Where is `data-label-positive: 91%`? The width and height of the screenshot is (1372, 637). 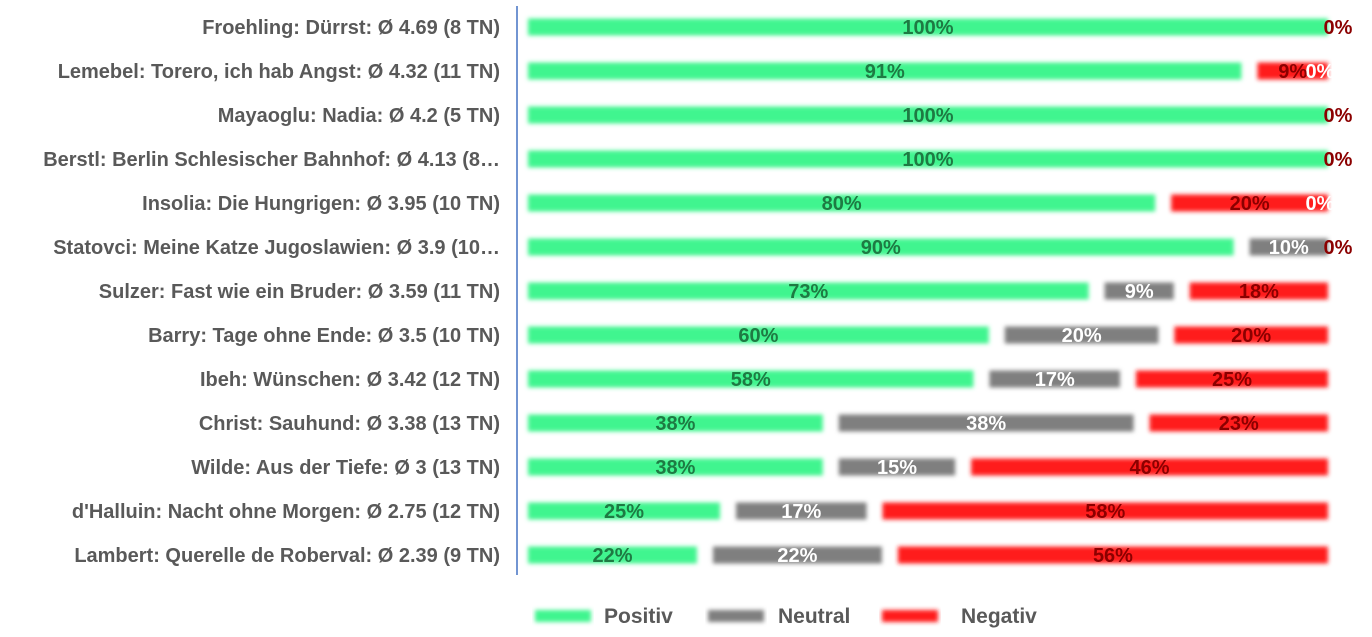 data-label-positive: 91% is located at coordinates (885, 72).